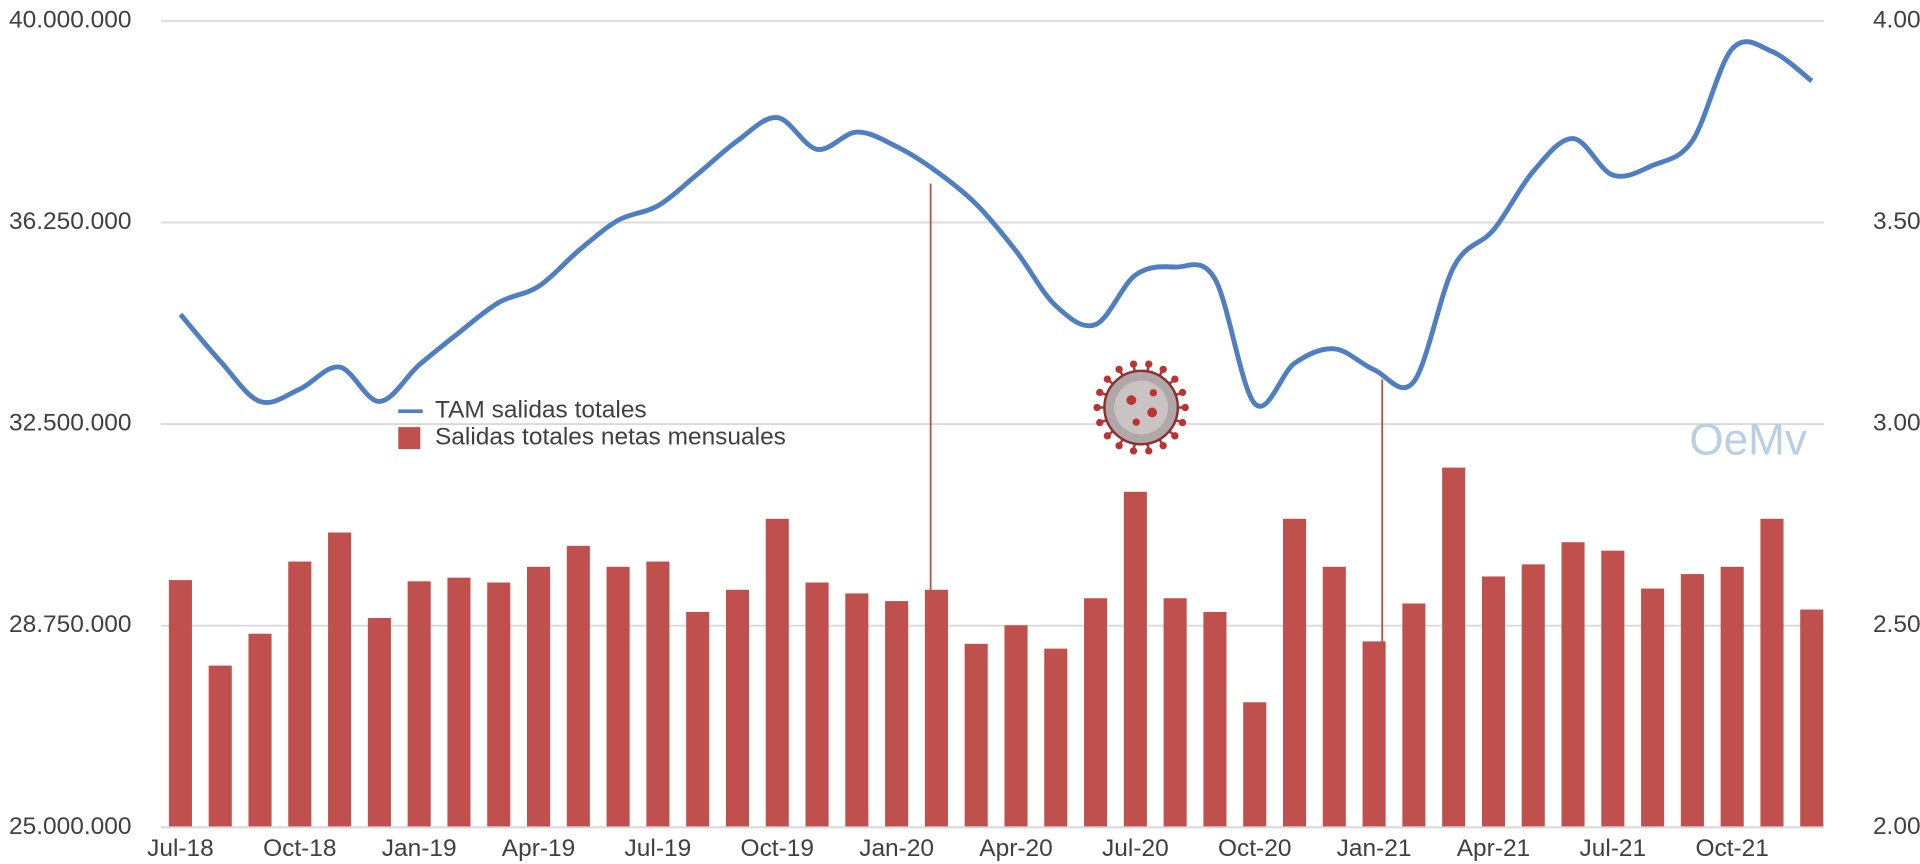  What do you see at coordinates (70, 423) in the screenshot?
I see `y-tick-label: 32.500.000` at bounding box center [70, 423].